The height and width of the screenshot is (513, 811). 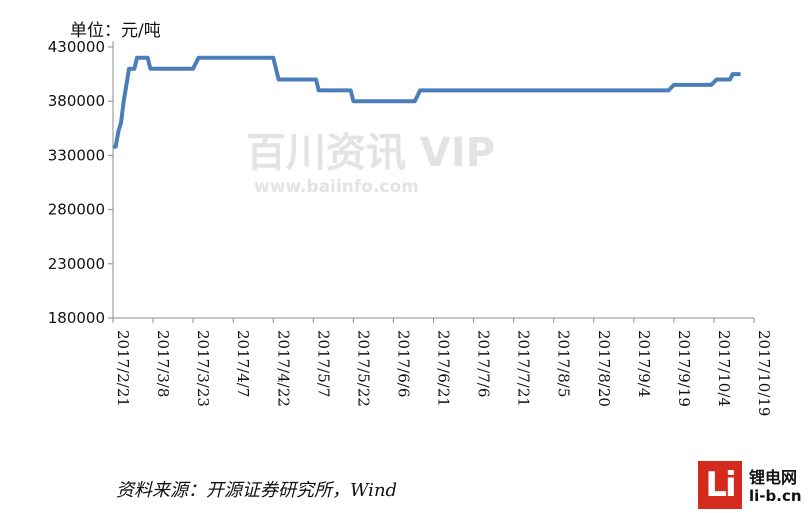 I want to click on y-tick-label: 380000, so click(x=76, y=101).